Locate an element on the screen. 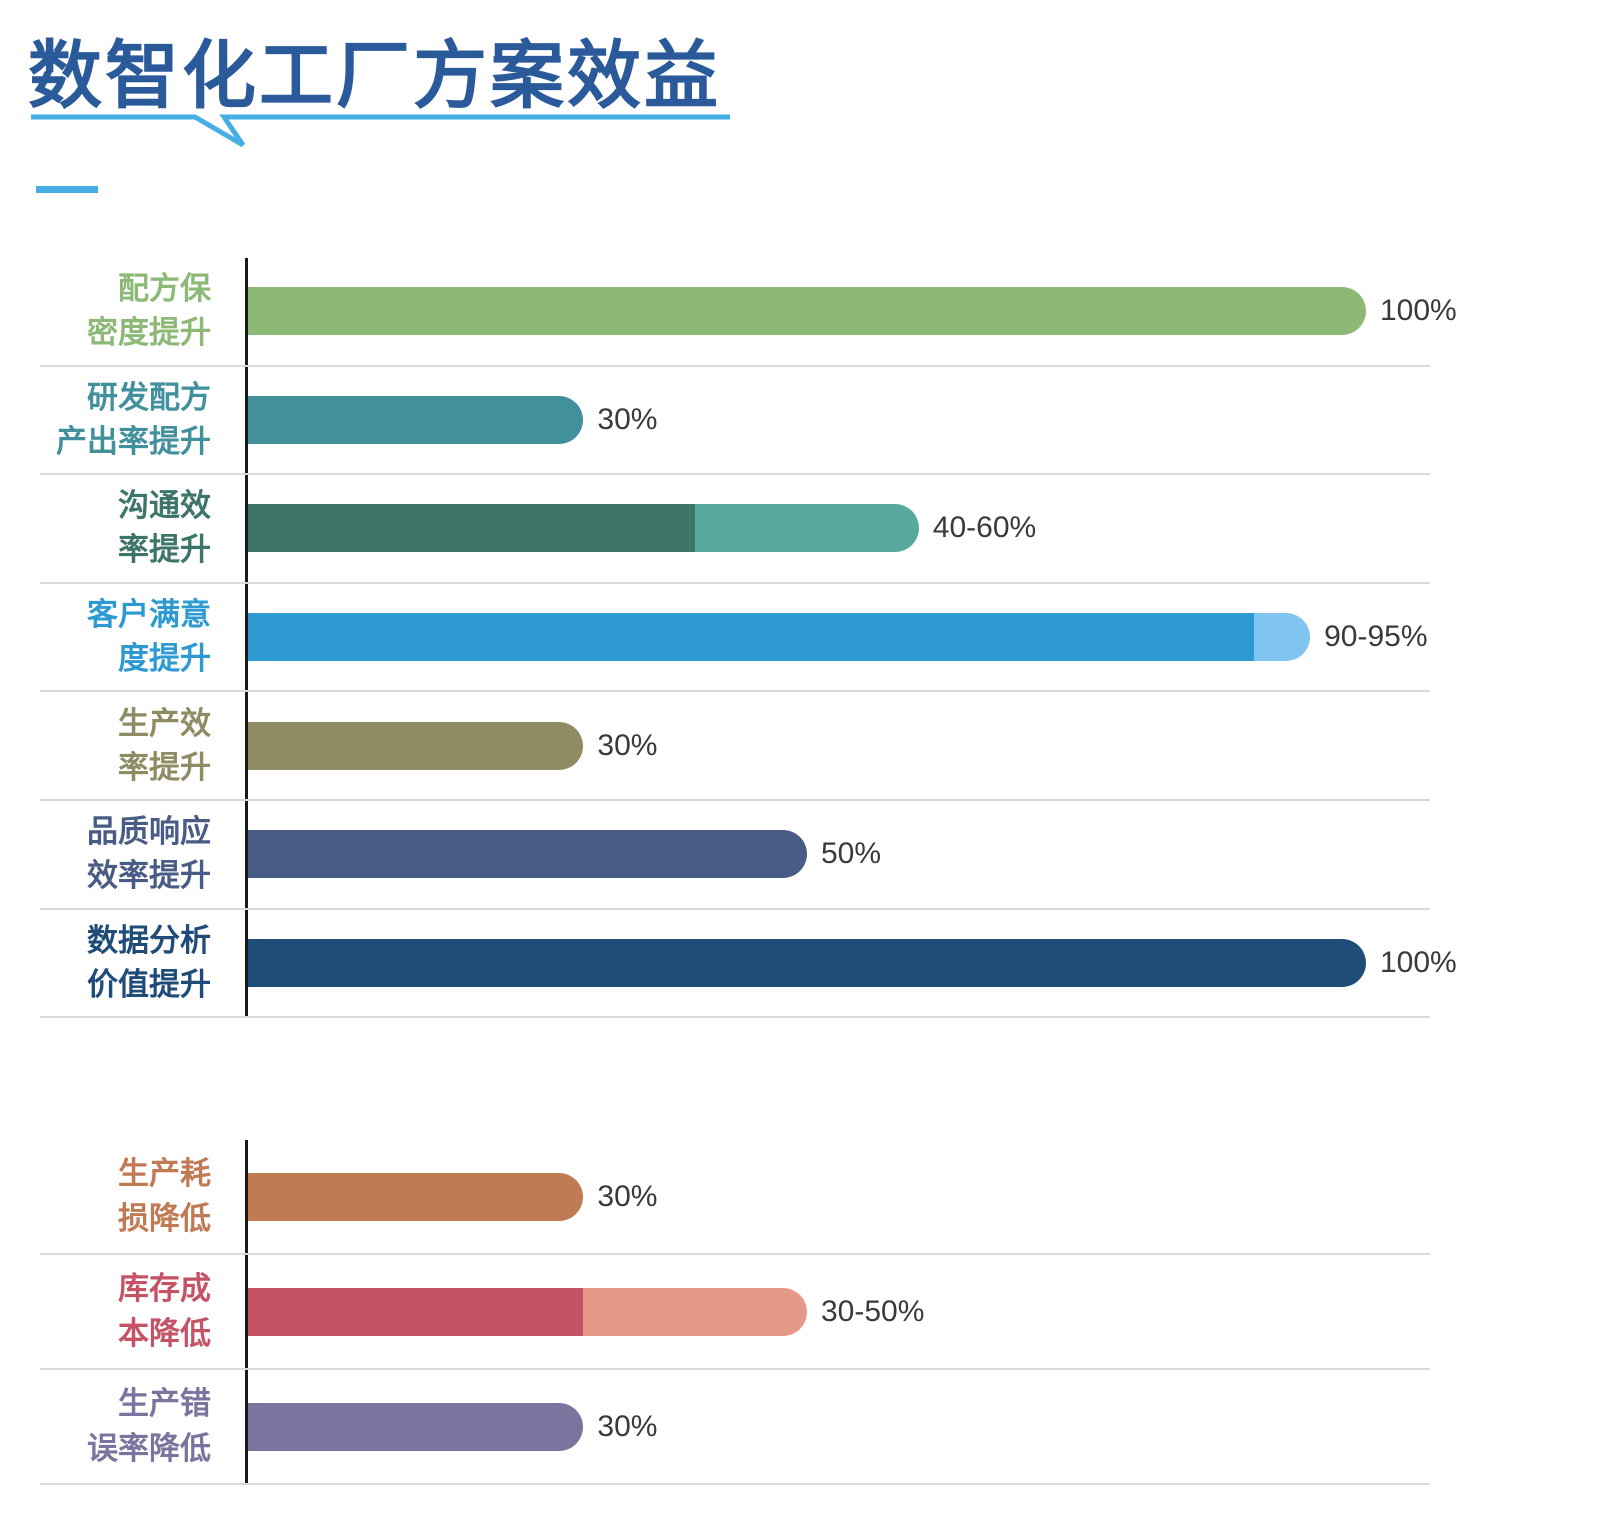 Image resolution: width=1600 pixels, height=1539 pixels. category-label-line: 价值提升 is located at coordinates (149, 984).